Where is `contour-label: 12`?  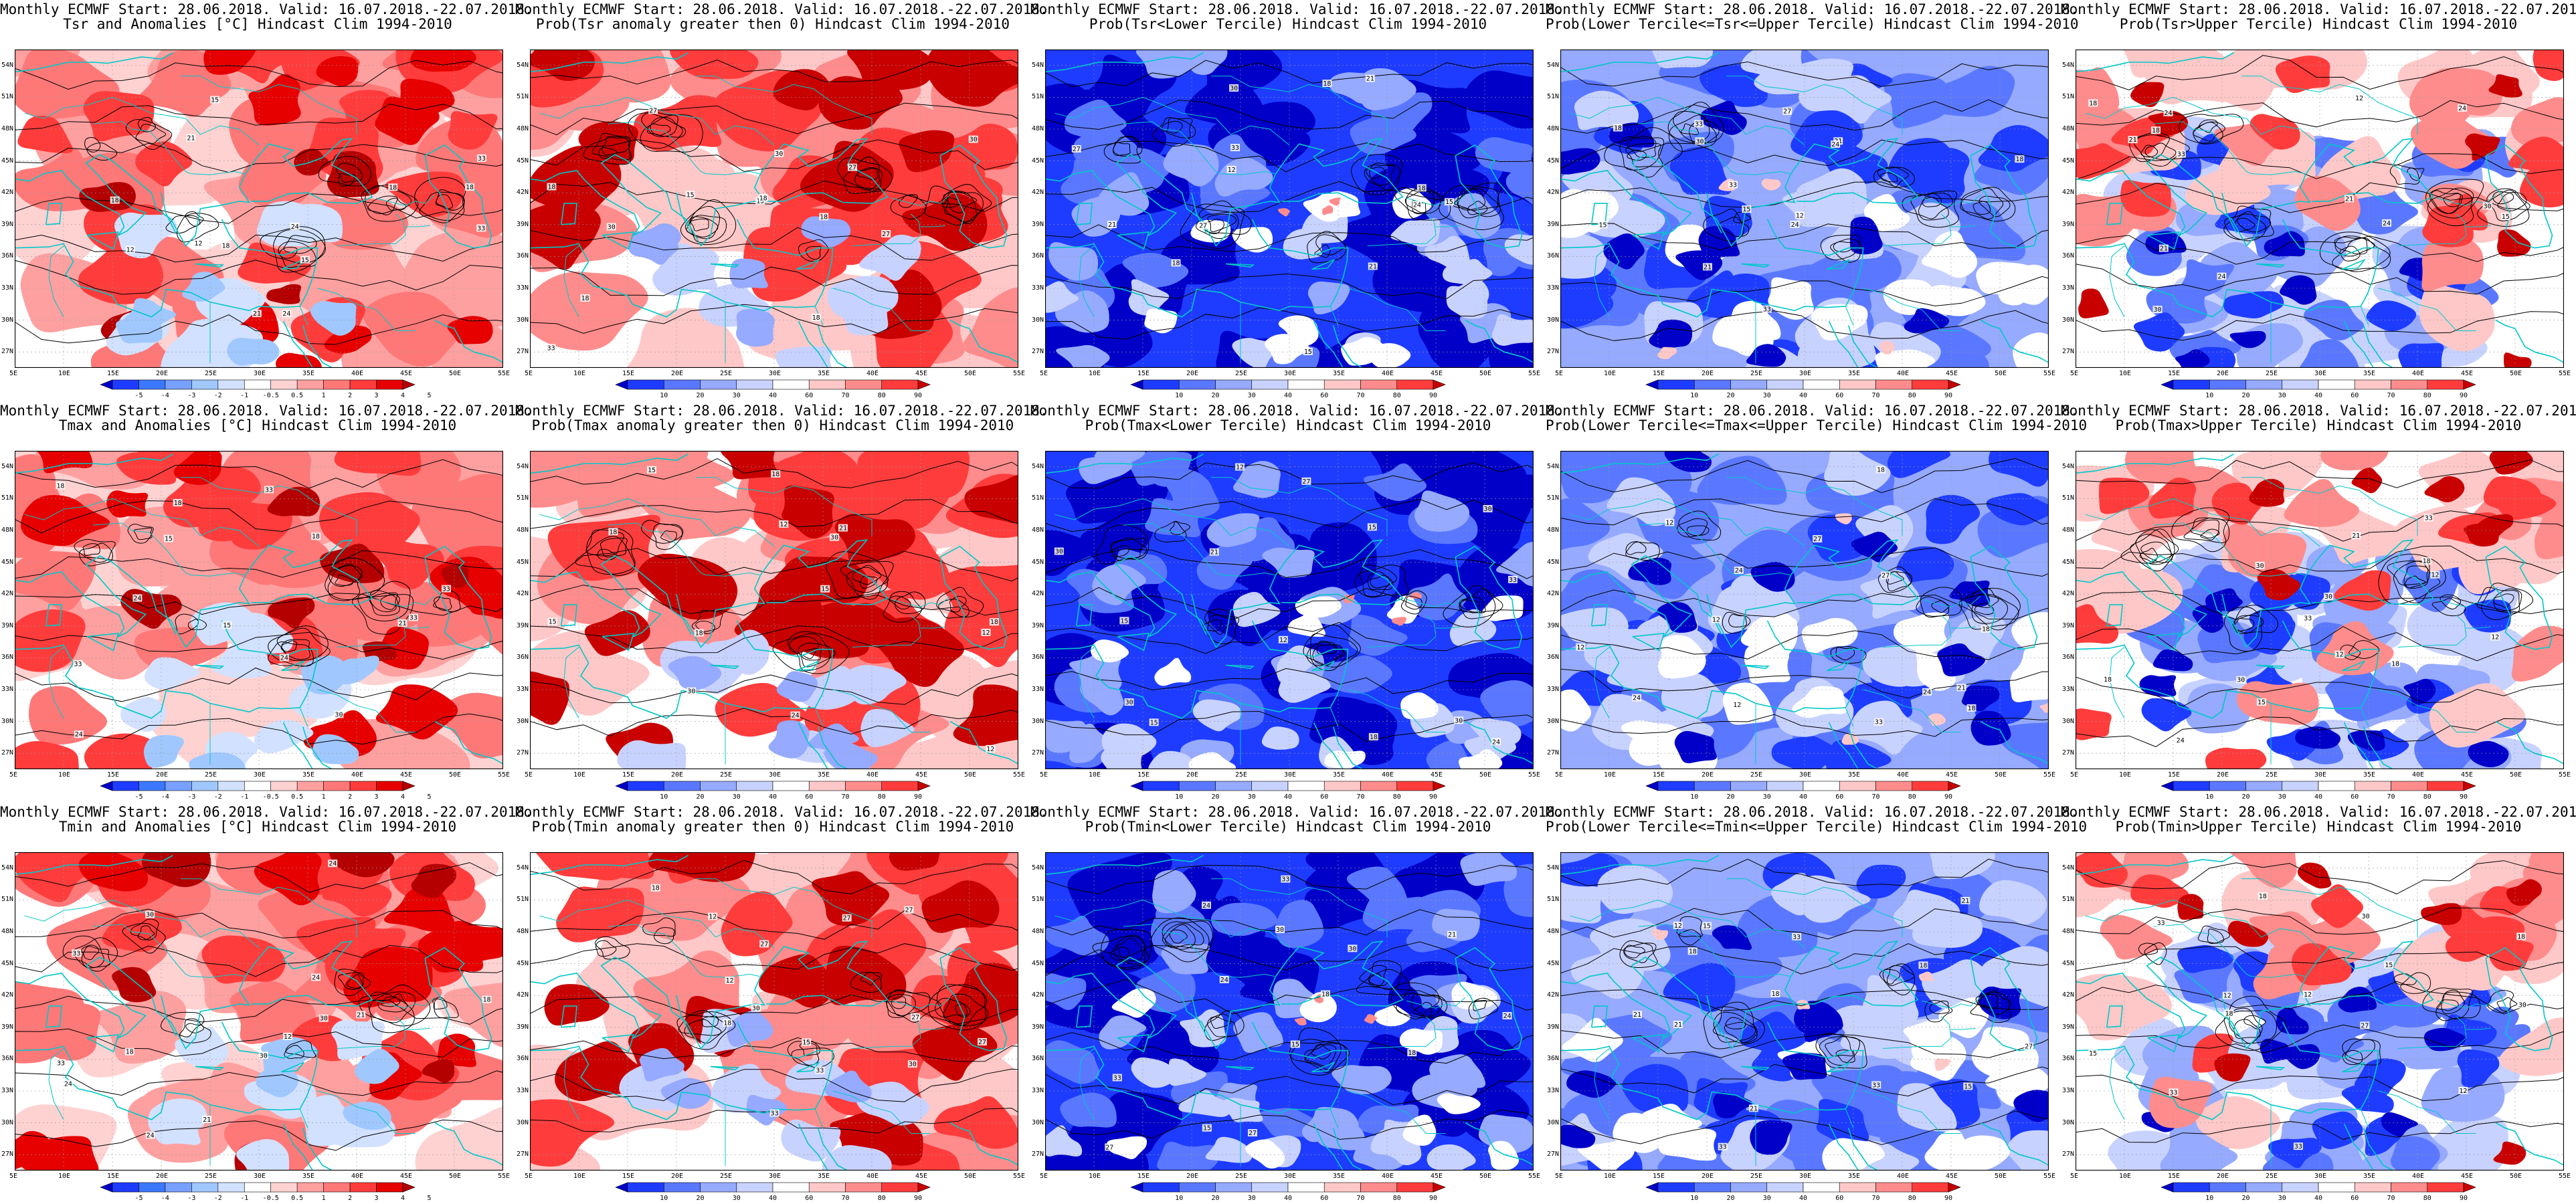 contour-label: 12 is located at coordinates (730, 981).